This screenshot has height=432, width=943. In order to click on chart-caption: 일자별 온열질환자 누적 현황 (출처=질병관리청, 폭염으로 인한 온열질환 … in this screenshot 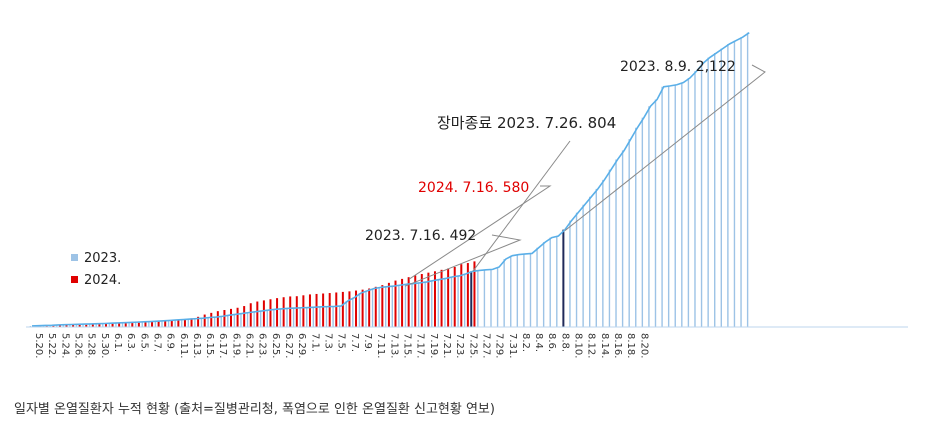, I will do `click(254, 409)`.